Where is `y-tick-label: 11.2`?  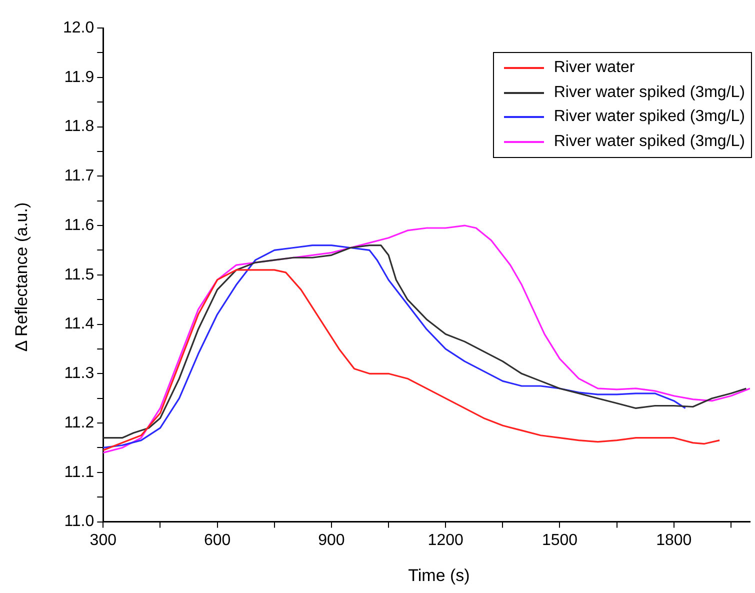
y-tick-label: 11.2 is located at coordinates (79, 423).